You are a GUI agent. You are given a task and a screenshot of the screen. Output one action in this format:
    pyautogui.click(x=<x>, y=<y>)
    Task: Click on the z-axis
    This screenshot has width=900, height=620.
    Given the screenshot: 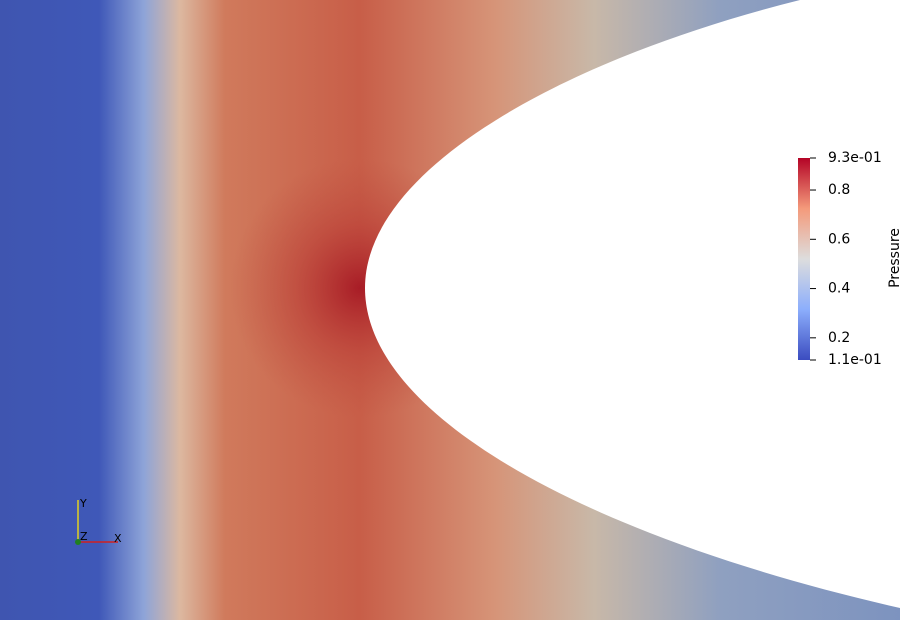 What is the action you would take?
    pyautogui.click(x=78, y=542)
    